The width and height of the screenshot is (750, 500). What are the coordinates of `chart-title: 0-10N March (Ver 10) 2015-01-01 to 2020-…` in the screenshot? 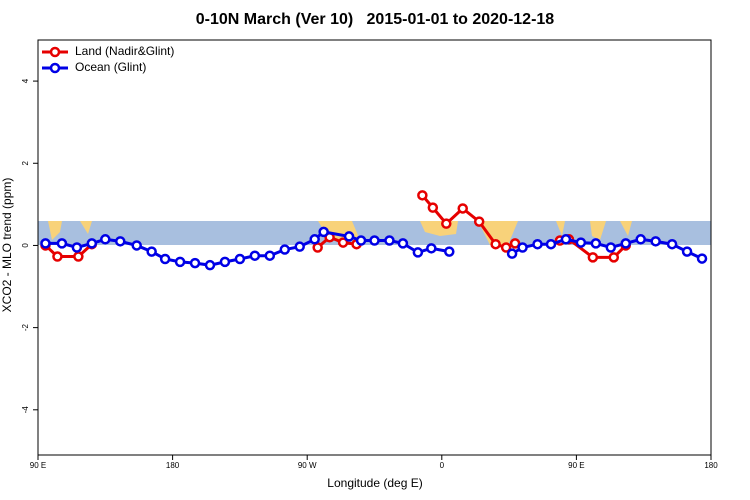 It's located at (375, 19).